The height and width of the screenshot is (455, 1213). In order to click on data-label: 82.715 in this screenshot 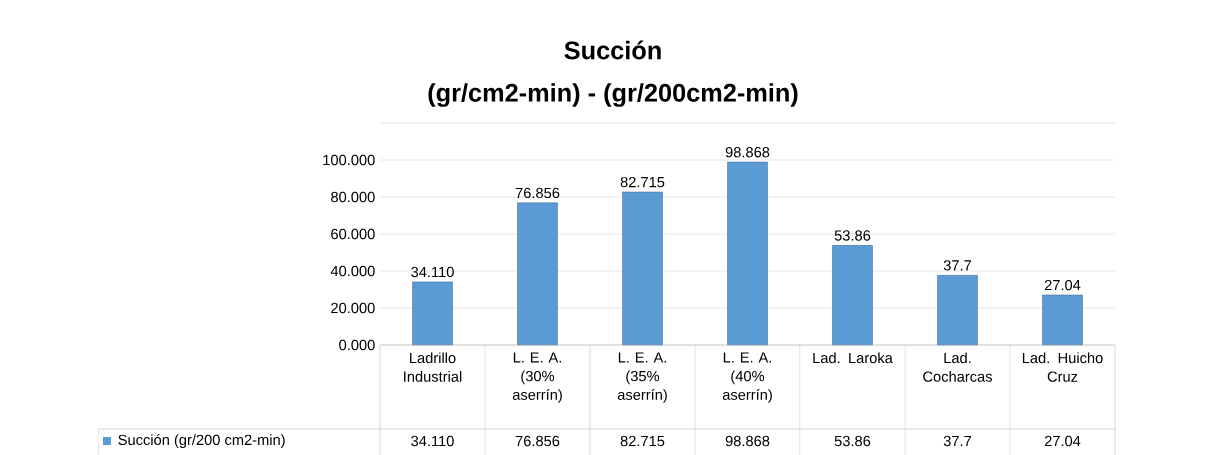, I will do `click(642, 441)`.